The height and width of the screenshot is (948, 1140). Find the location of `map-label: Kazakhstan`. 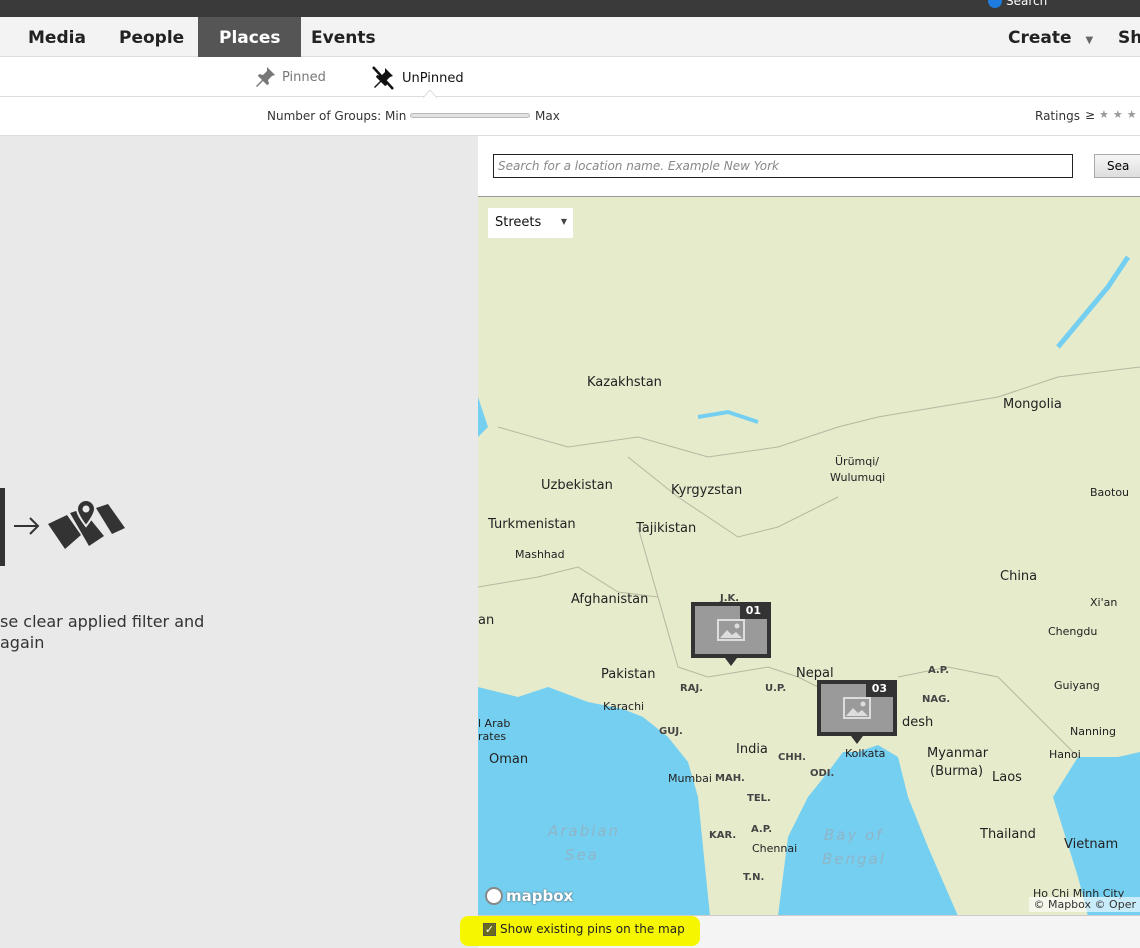

map-label: Kazakhstan is located at coordinates (624, 382).